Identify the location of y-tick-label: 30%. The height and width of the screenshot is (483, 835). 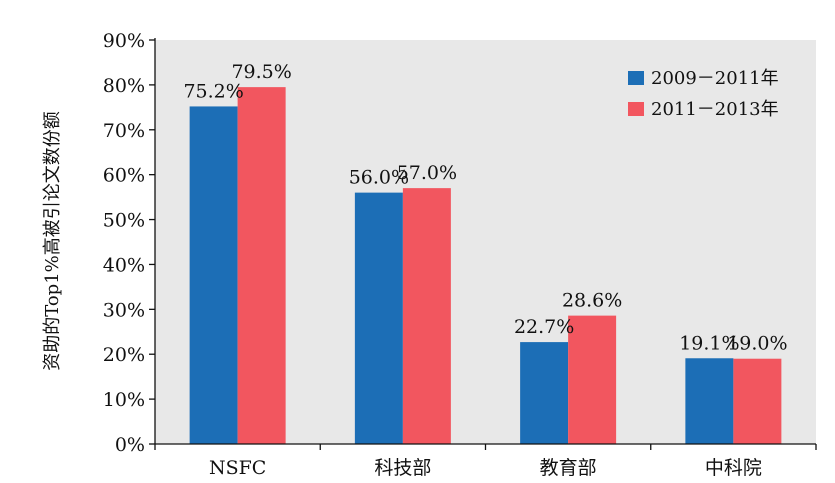
(124, 310).